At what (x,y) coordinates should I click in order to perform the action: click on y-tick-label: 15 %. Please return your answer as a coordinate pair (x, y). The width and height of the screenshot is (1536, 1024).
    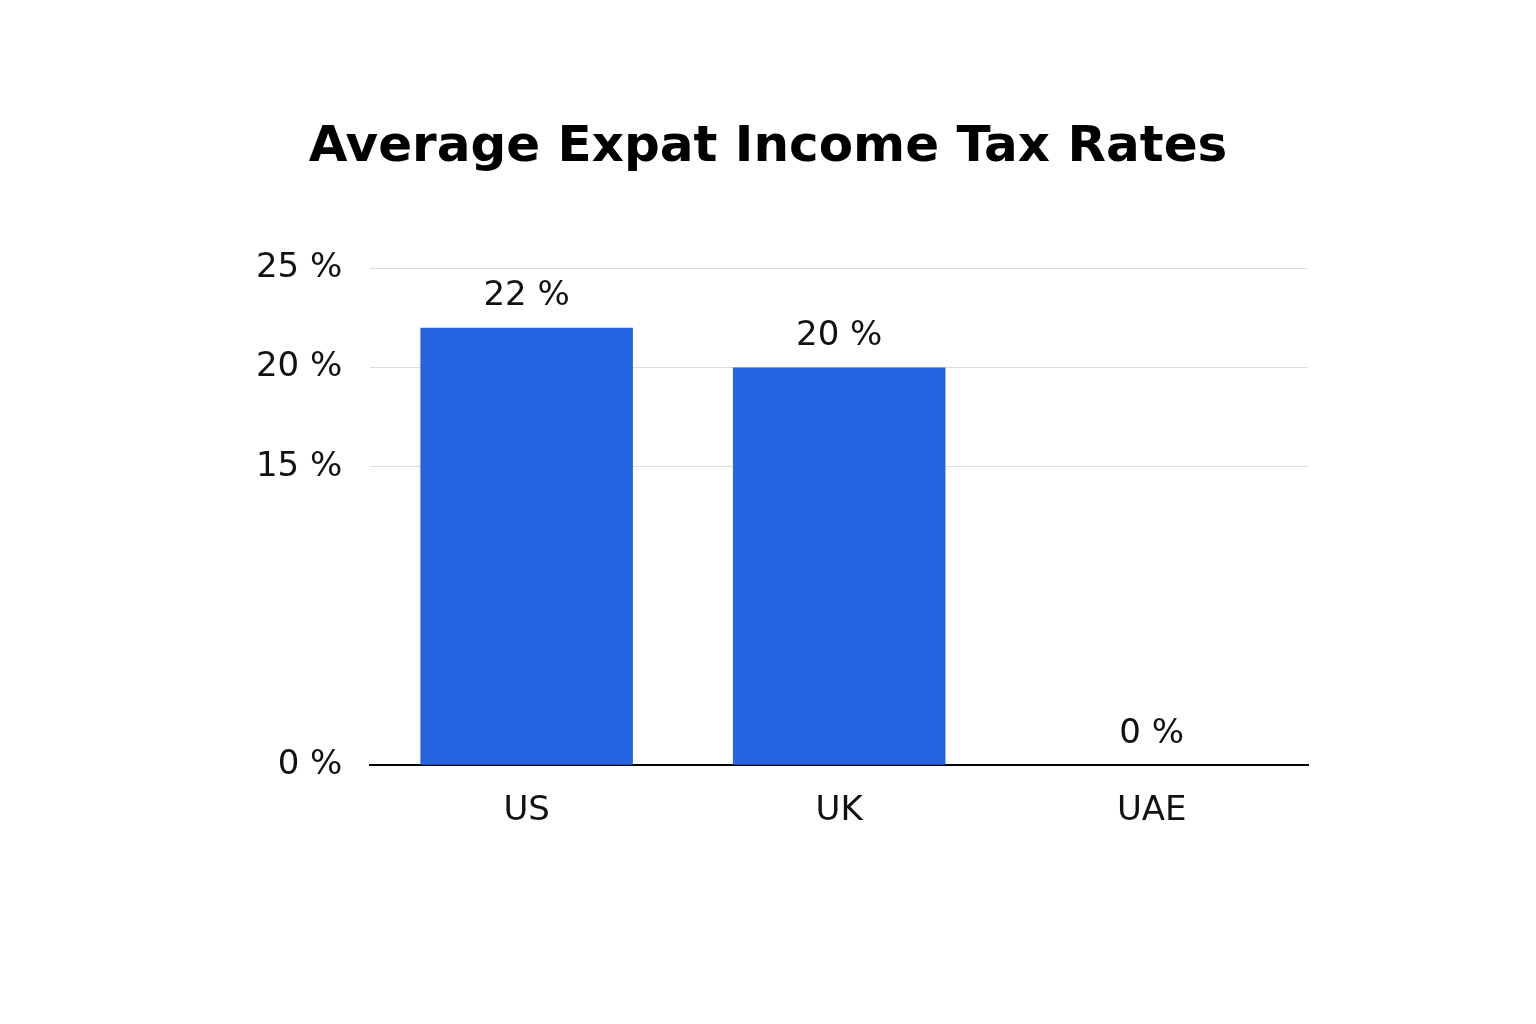
    Looking at the image, I should click on (299, 463).